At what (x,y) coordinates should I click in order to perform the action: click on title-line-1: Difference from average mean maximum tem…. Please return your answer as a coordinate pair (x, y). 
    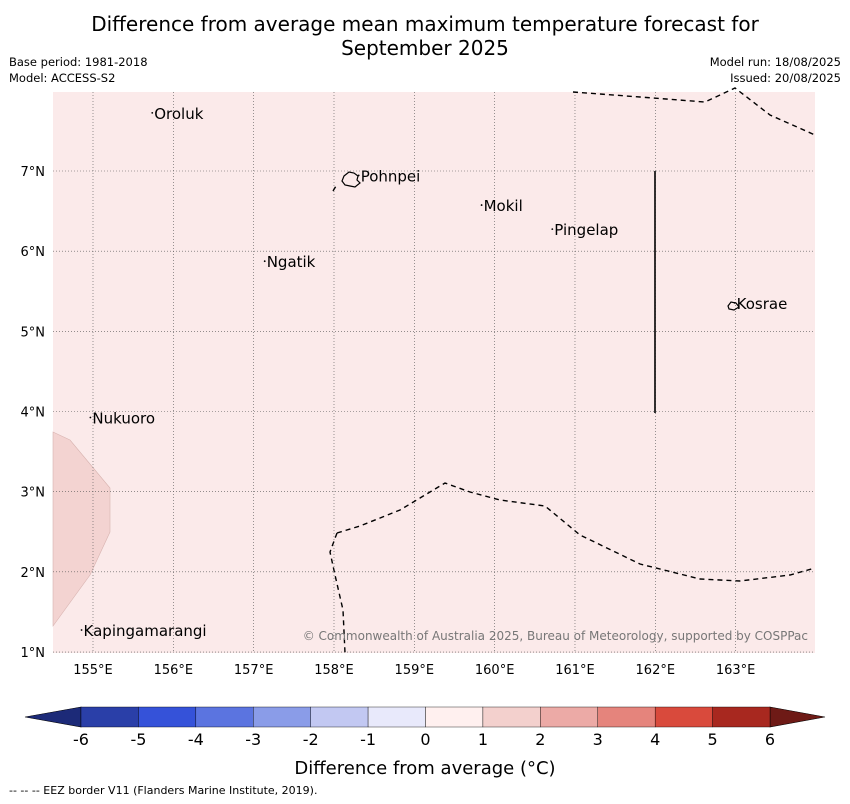
    Looking at the image, I should click on (425, 24).